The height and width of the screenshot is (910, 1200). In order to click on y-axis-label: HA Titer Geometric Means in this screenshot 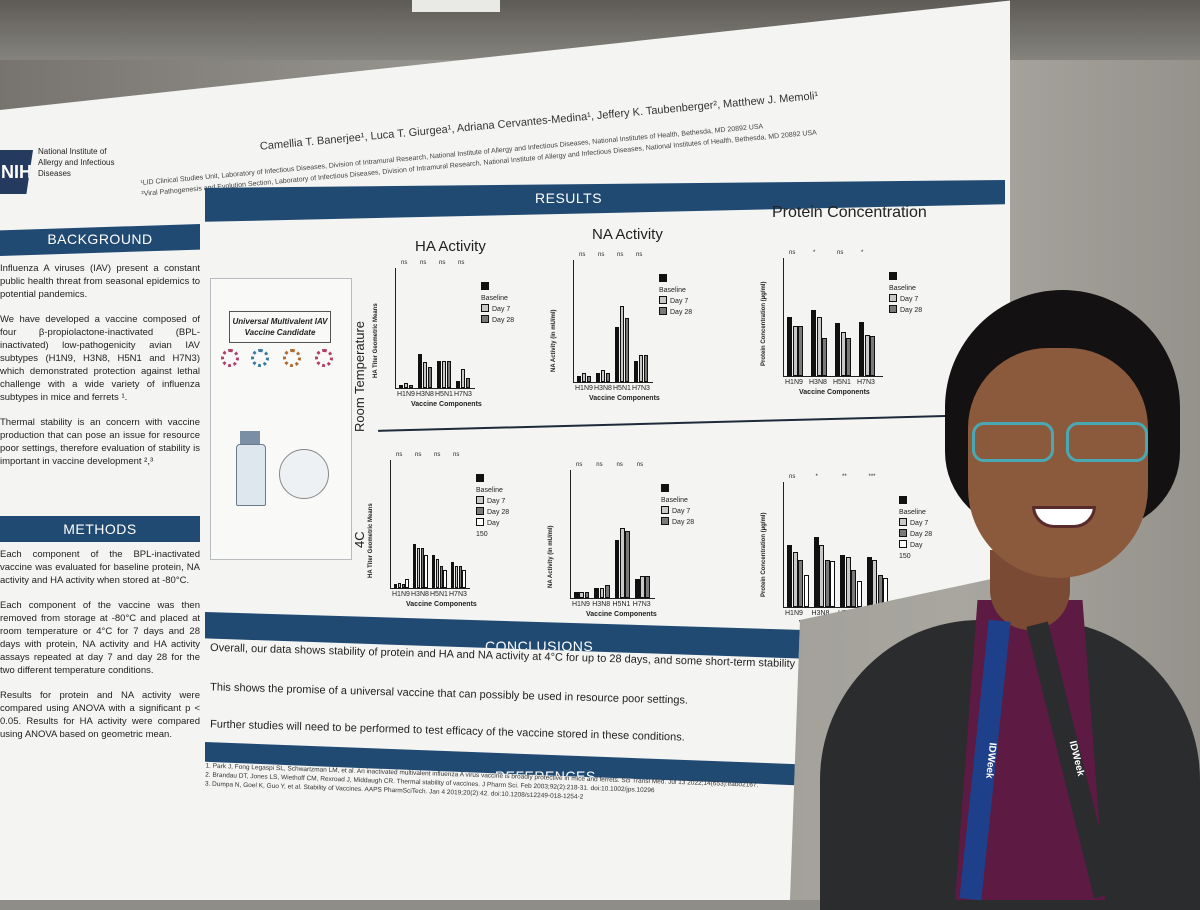, I will do `click(371, 540)`.